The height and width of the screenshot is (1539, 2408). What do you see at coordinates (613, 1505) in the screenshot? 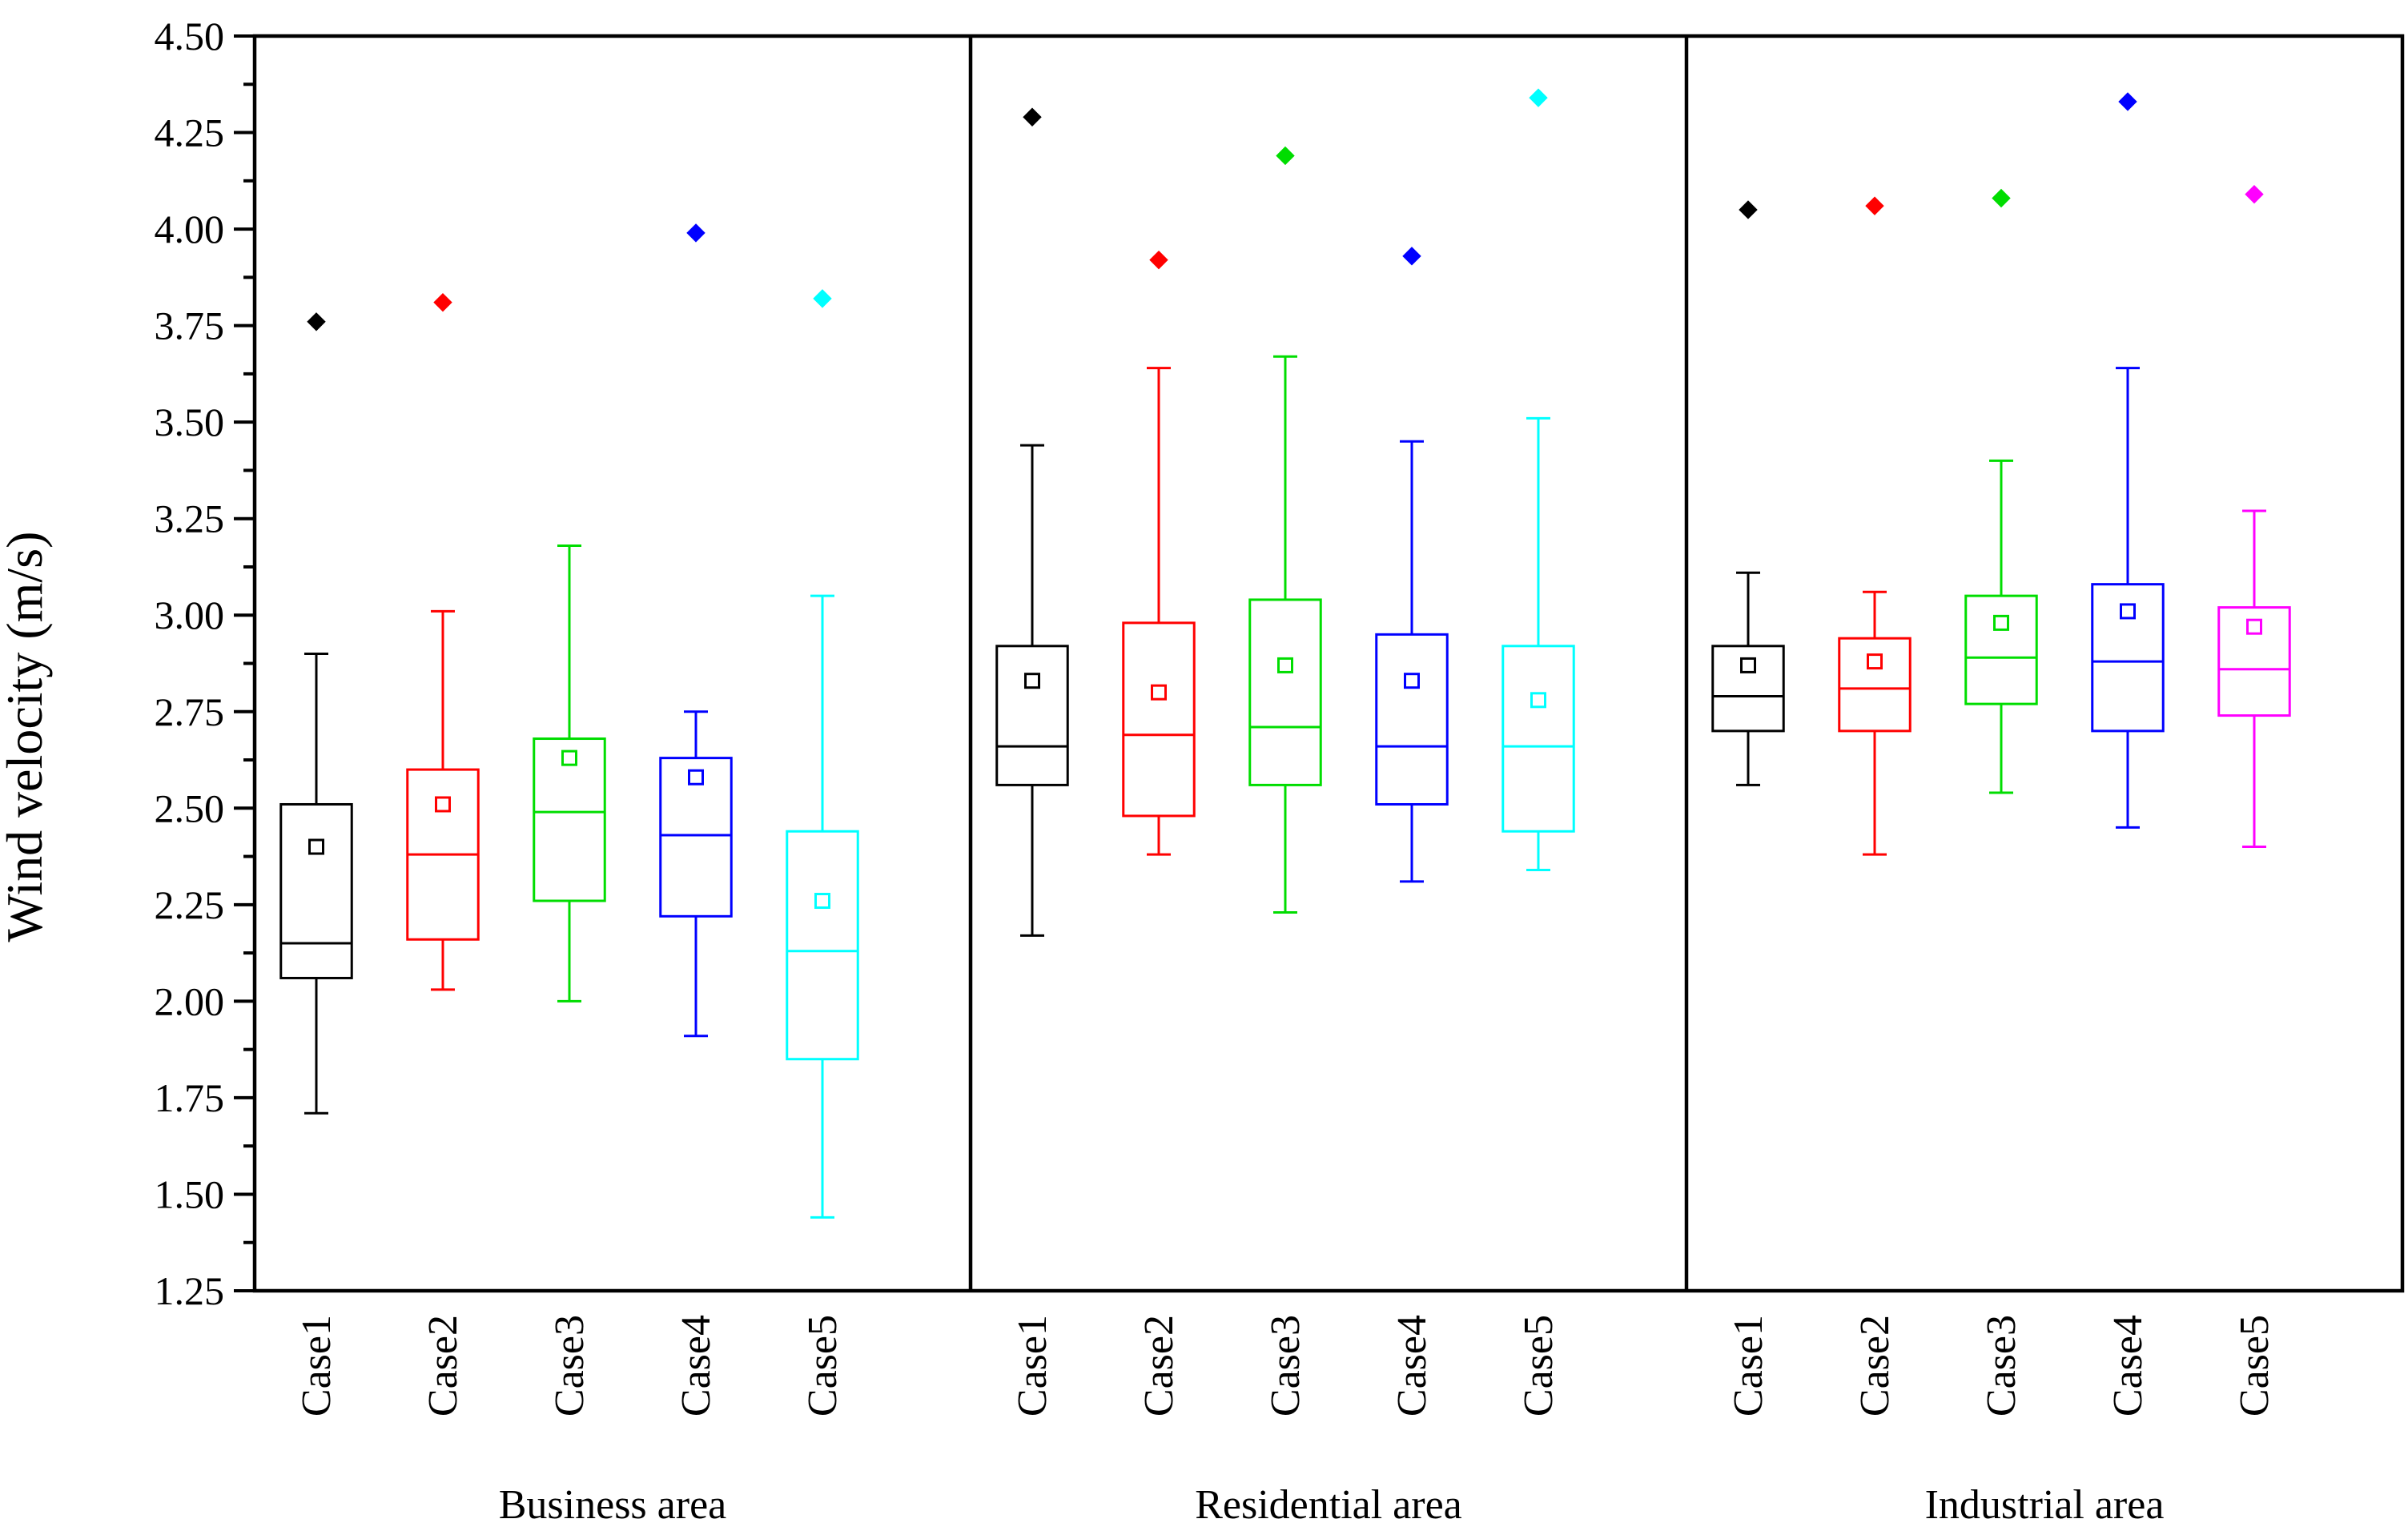
I see `group-label: Business area` at bounding box center [613, 1505].